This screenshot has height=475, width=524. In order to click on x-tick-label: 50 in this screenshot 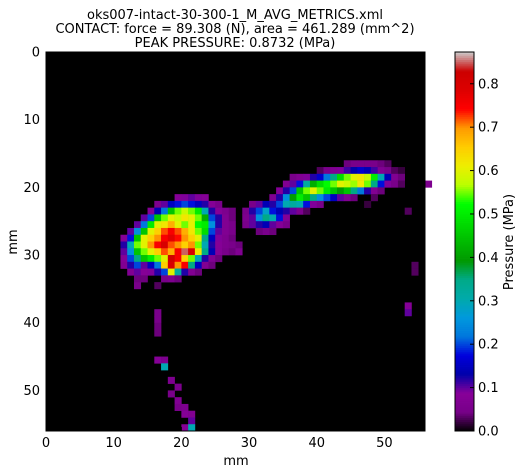, I will do `click(384, 443)`.